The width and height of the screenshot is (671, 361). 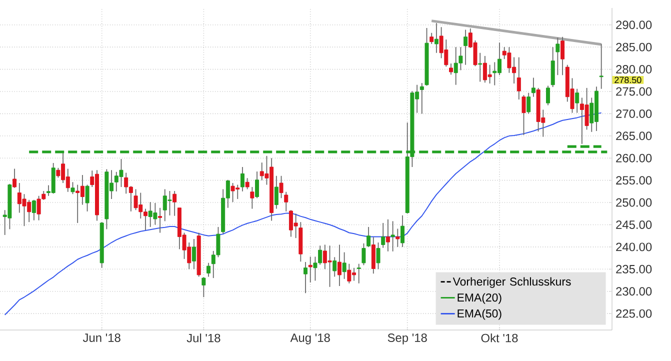 I want to click on legend-label: Vorheriger Schlusskurs, so click(x=511, y=282).